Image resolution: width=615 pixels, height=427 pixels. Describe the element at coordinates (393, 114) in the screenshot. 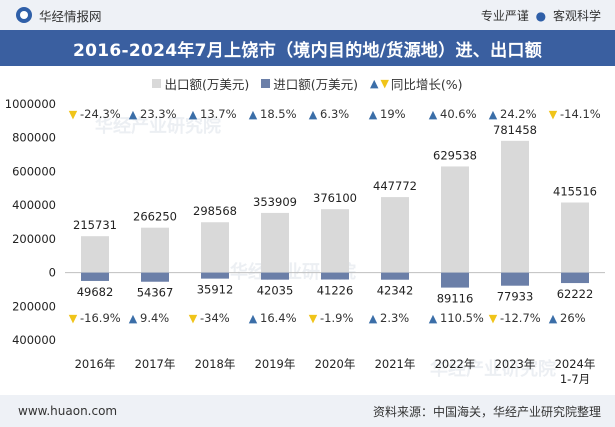

I see `export-growth-label: 19%` at that location.